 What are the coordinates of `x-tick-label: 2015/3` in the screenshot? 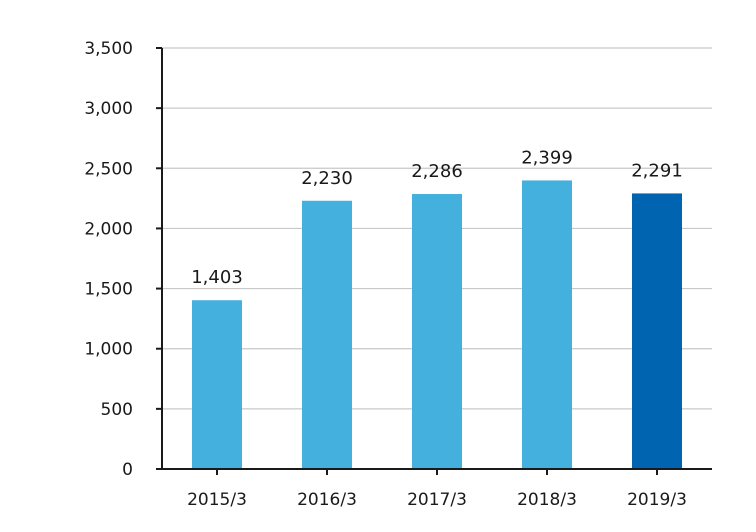 It's located at (217, 500).